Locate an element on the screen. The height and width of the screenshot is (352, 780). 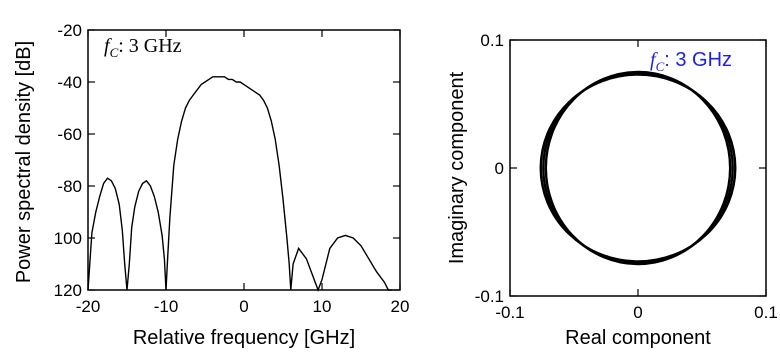
spectrum-x-tick-label: -10 is located at coordinates (166, 306).